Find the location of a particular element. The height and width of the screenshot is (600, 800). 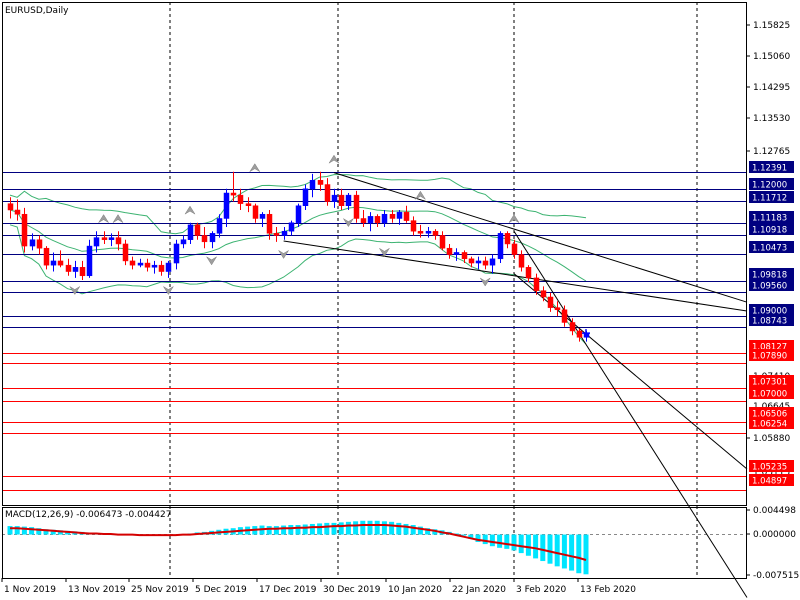

price-level-tag-label: 1.06506 is located at coordinates (769, 415).